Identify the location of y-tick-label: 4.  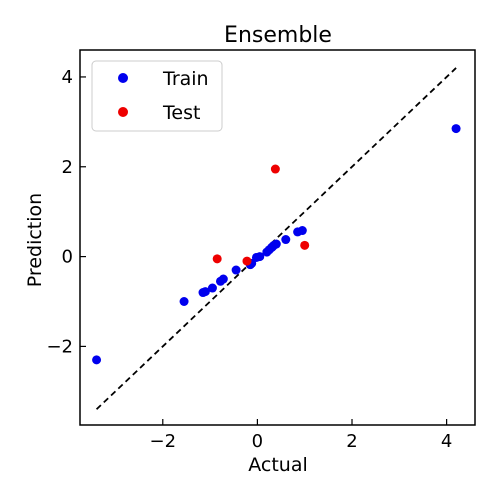
(67, 77).